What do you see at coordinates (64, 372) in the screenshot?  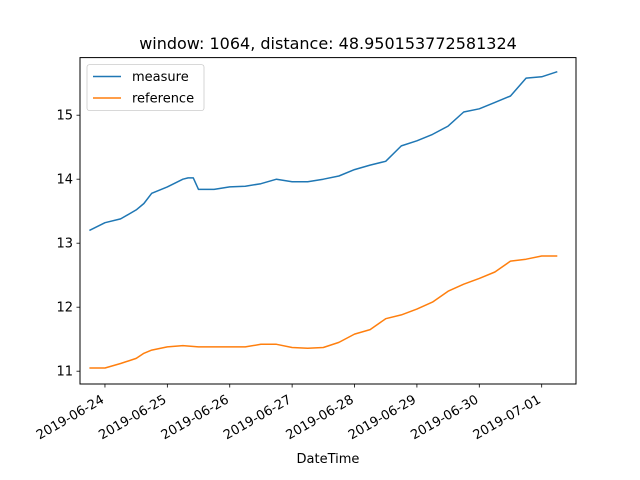 I see `y-tick-label: 11` at bounding box center [64, 372].